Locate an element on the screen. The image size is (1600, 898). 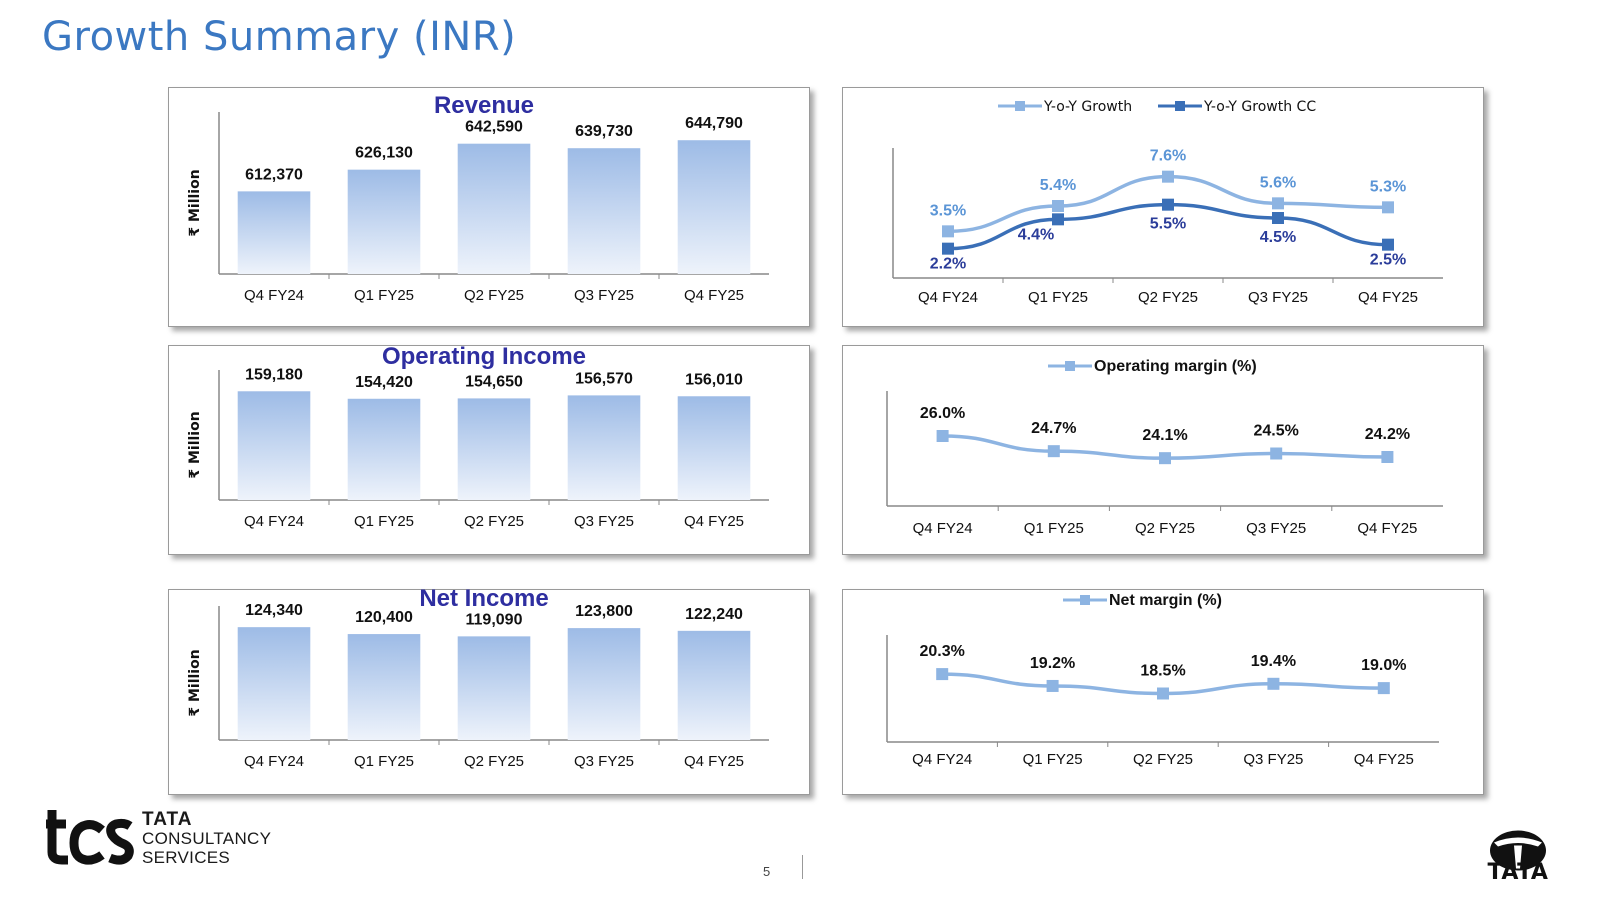
data-label: 2.5% is located at coordinates (1388, 260).